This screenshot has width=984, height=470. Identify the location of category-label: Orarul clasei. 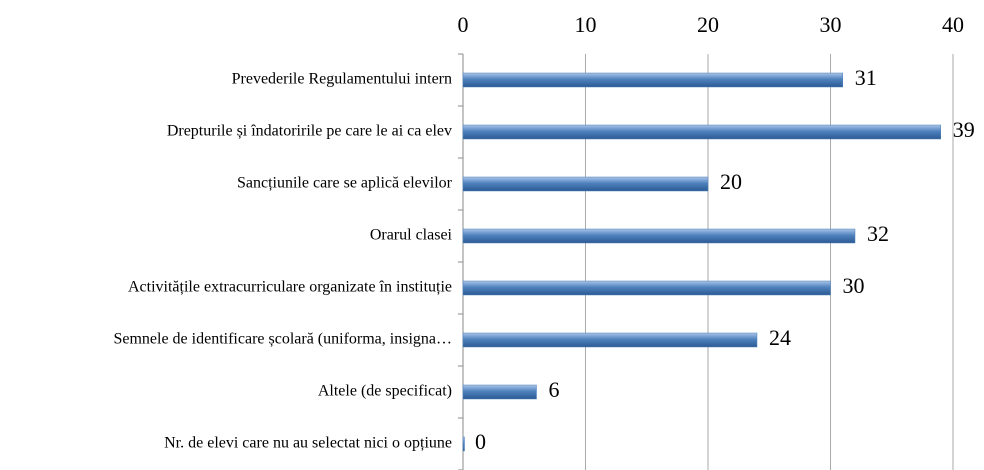
(411, 235).